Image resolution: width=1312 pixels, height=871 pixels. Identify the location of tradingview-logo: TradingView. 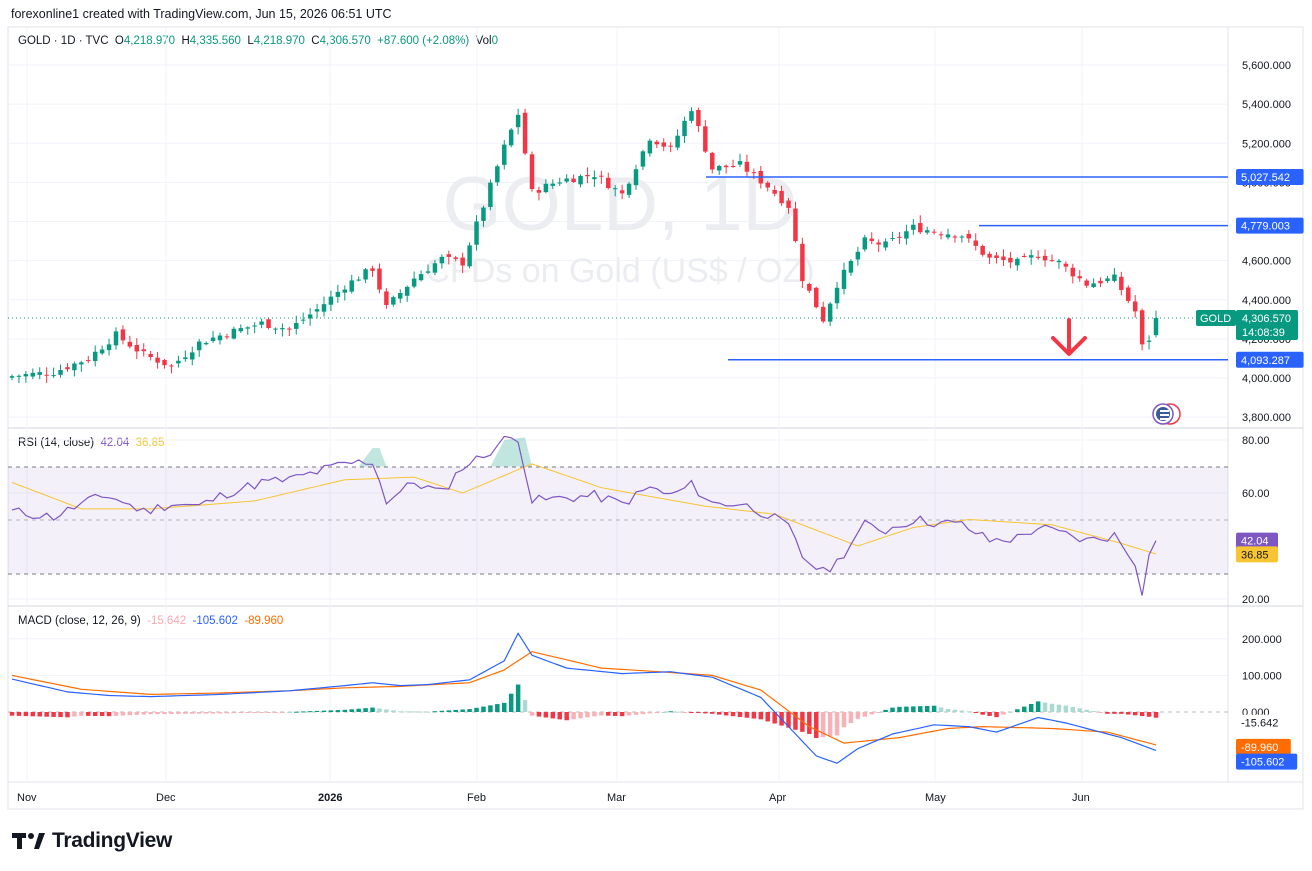
(92, 841).